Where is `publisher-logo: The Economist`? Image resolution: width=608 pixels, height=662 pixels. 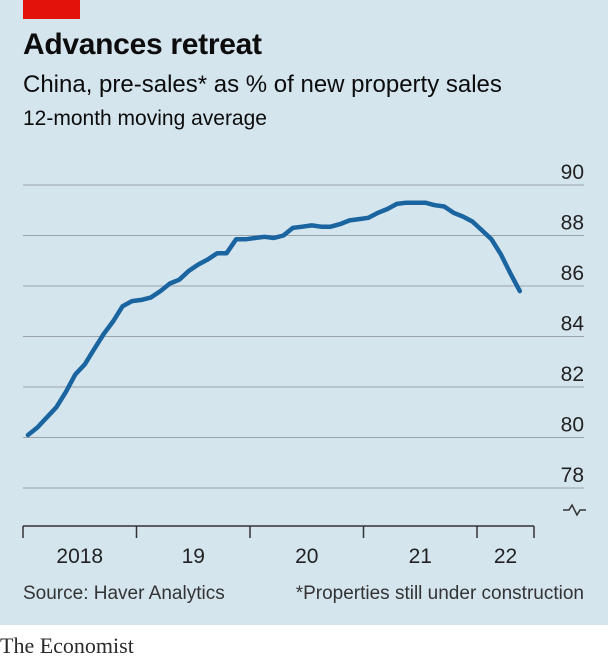 publisher-logo: The Economist is located at coordinates (67, 645).